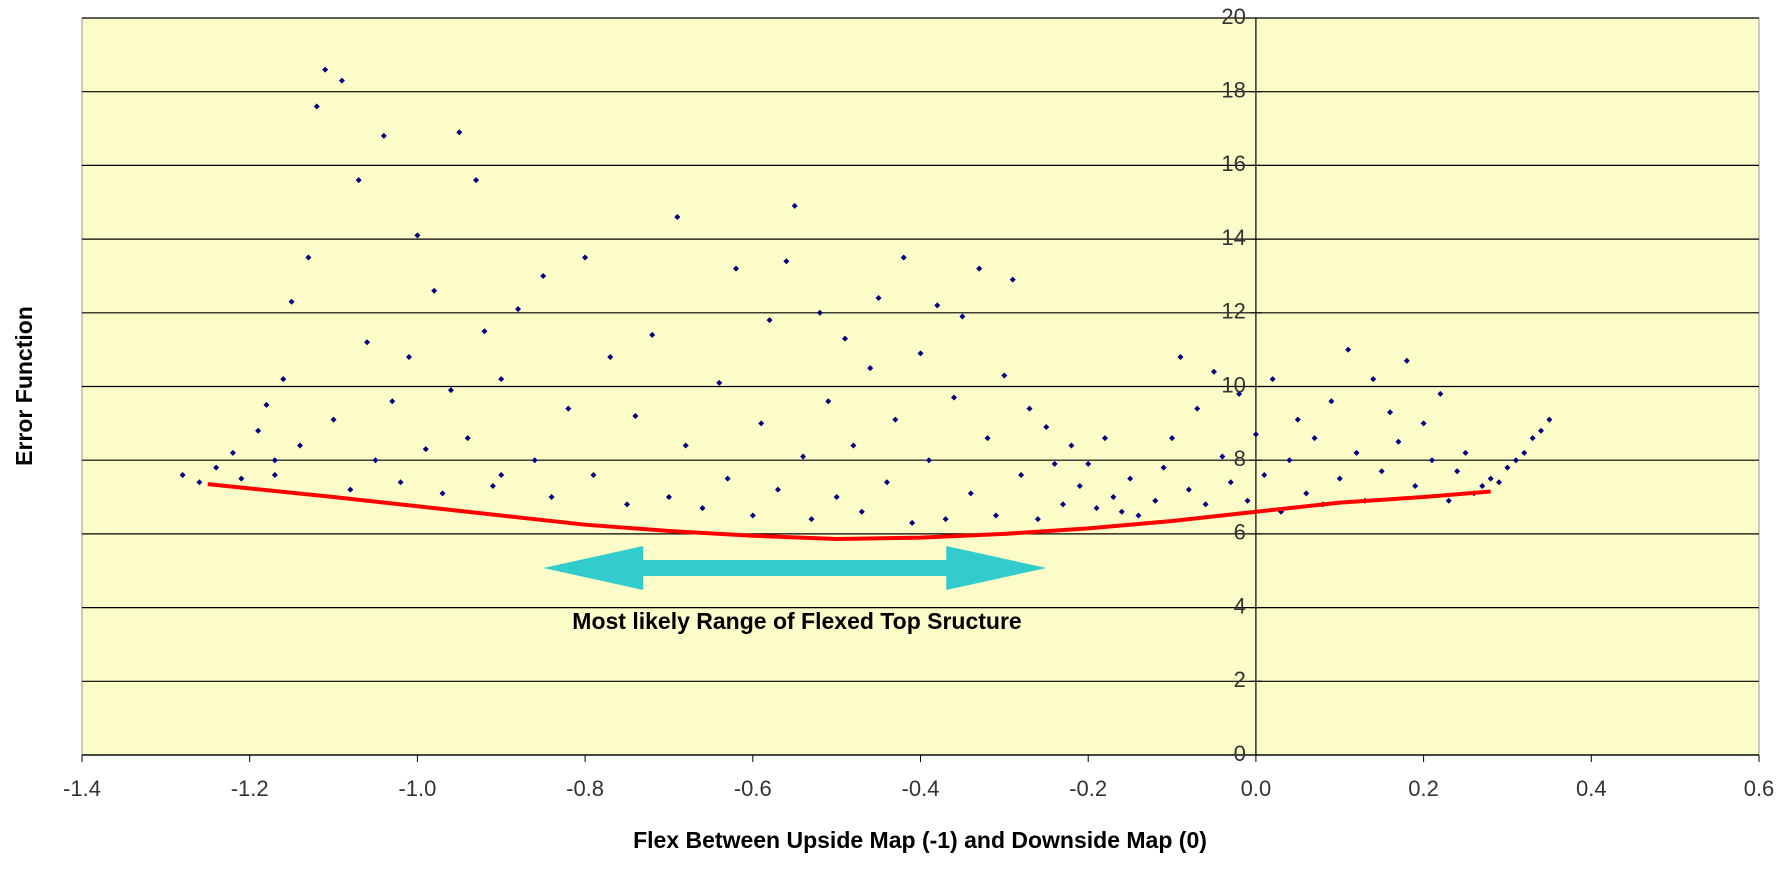  Describe the element at coordinates (1240, 458) in the screenshot. I see `y-tick-label: 8` at that location.